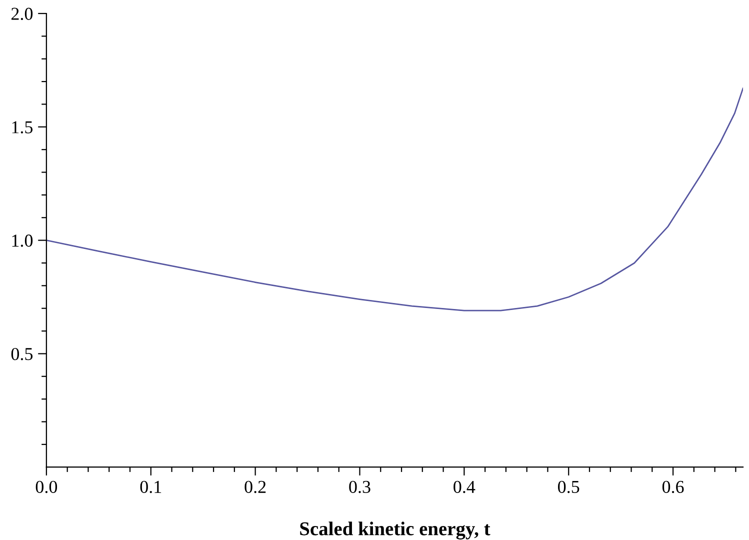 The width and height of the screenshot is (749, 540). I want to click on y-tick-label: 2.0, so click(22, 14).